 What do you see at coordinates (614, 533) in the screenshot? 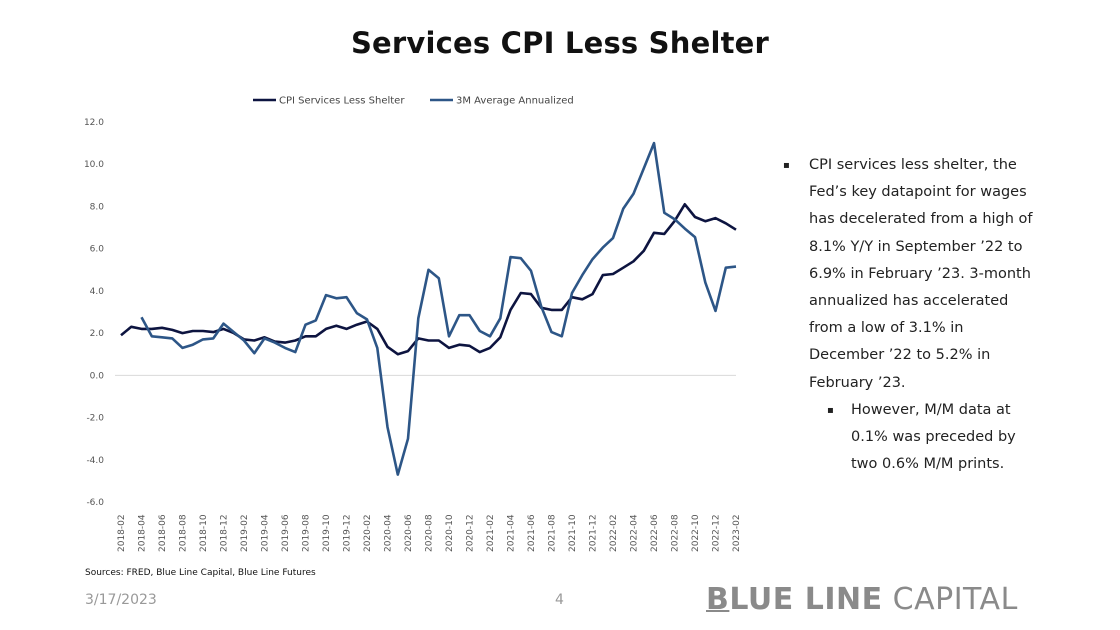
I see `x-tick-label: 2022-02` at bounding box center [614, 533].